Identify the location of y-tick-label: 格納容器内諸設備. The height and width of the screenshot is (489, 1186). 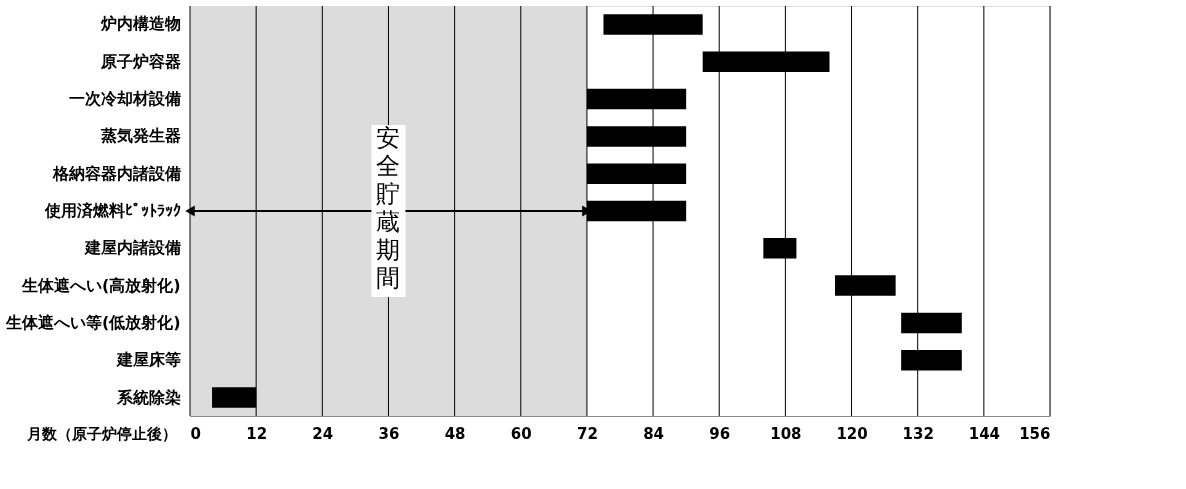
(116, 173).